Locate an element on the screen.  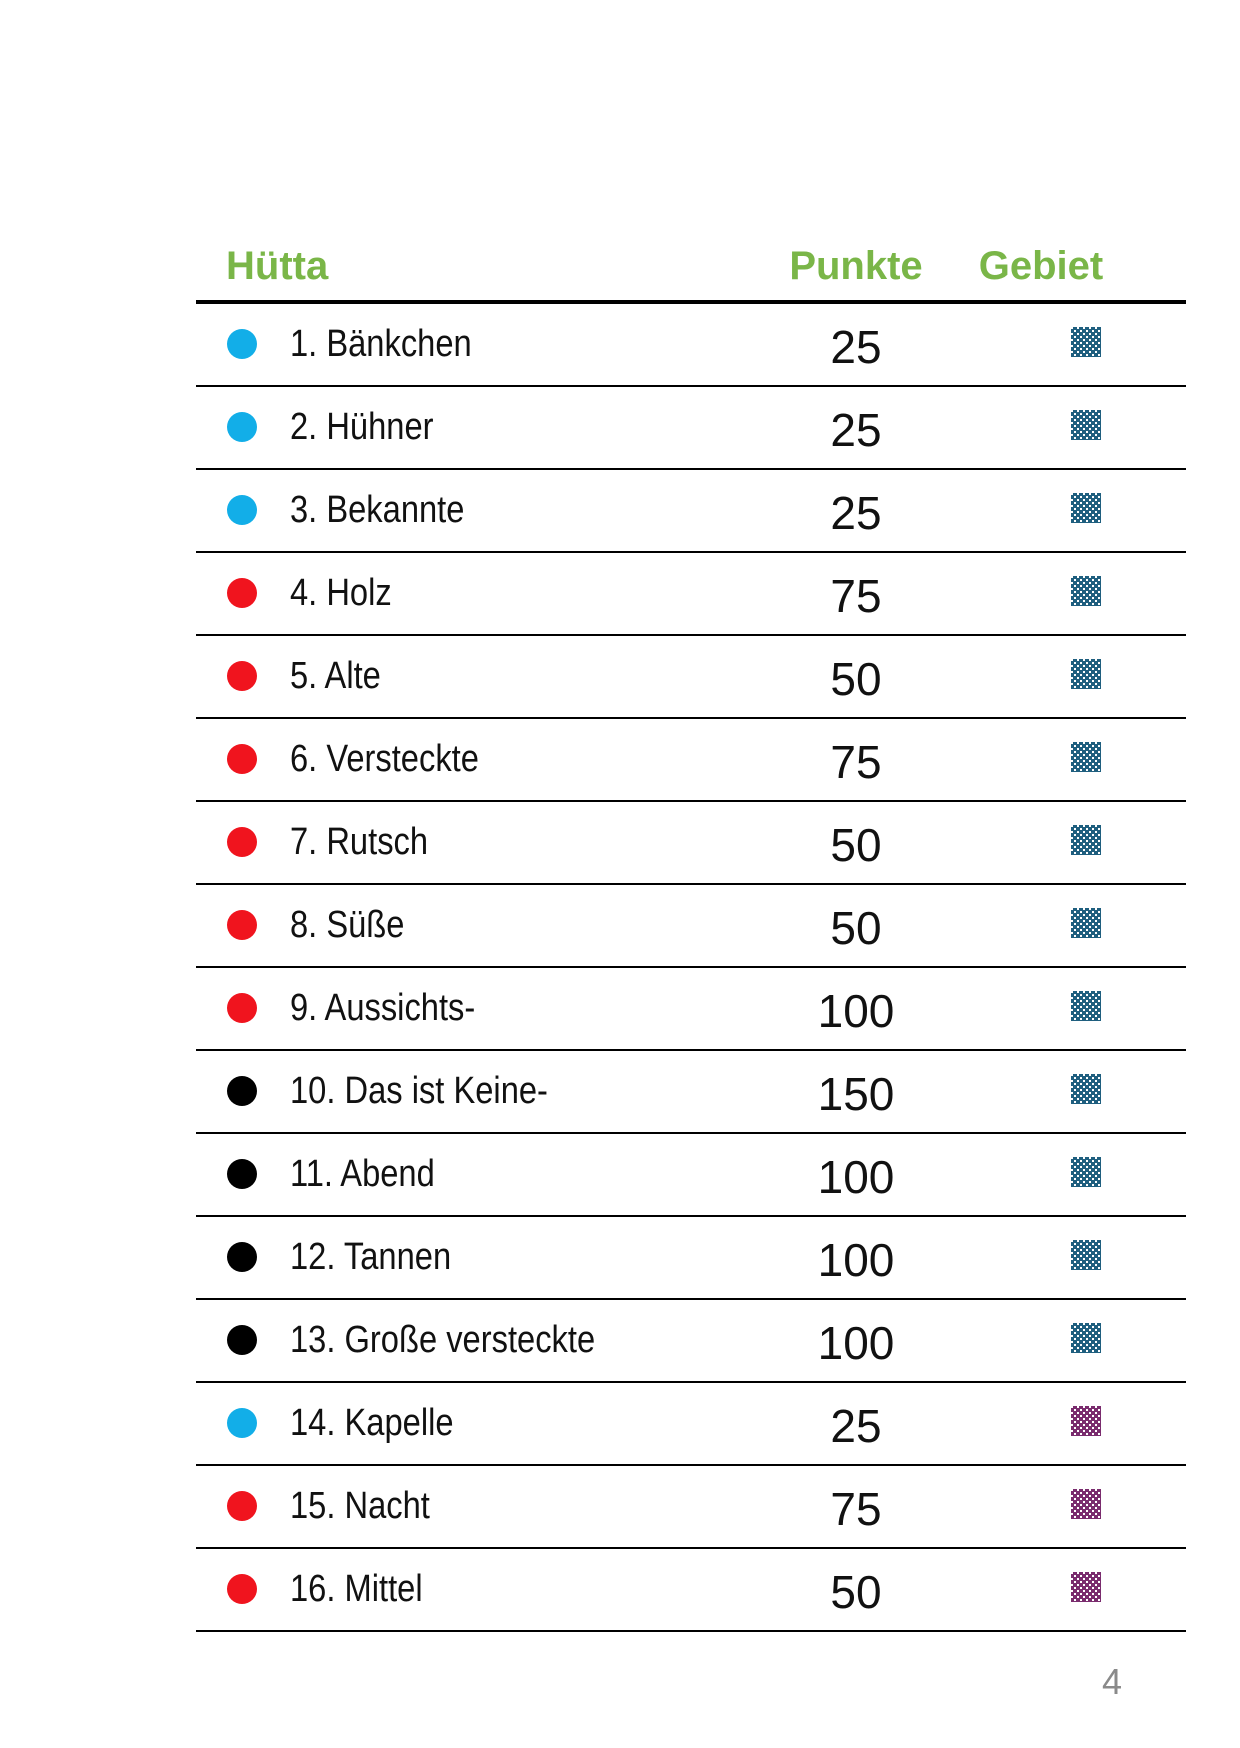
table-header: Hütta Punkte Gebiet is located at coordinates (691, 267).